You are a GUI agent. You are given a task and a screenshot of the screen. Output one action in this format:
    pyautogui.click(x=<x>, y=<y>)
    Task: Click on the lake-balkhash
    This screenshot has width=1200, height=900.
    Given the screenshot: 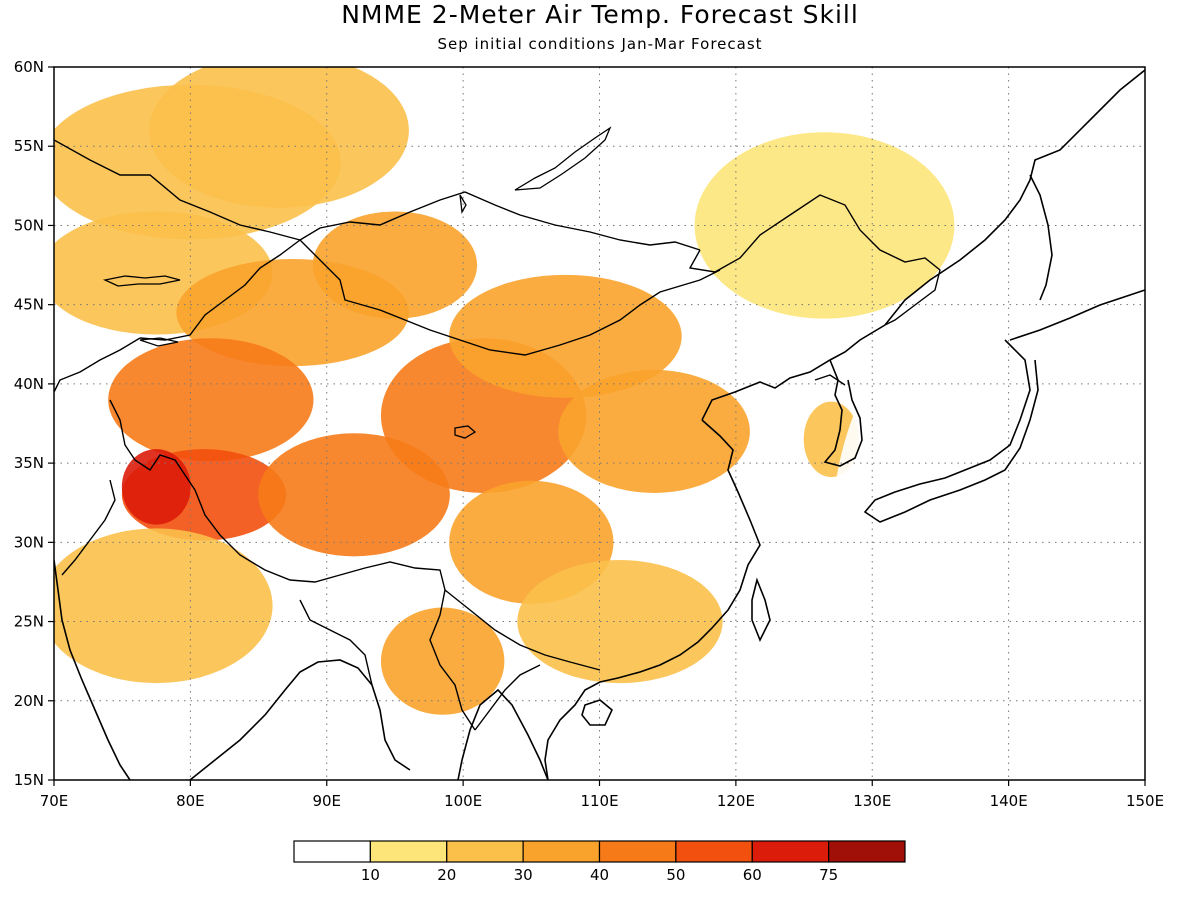 What is the action you would take?
    pyautogui.click(x=141, y=281)
    